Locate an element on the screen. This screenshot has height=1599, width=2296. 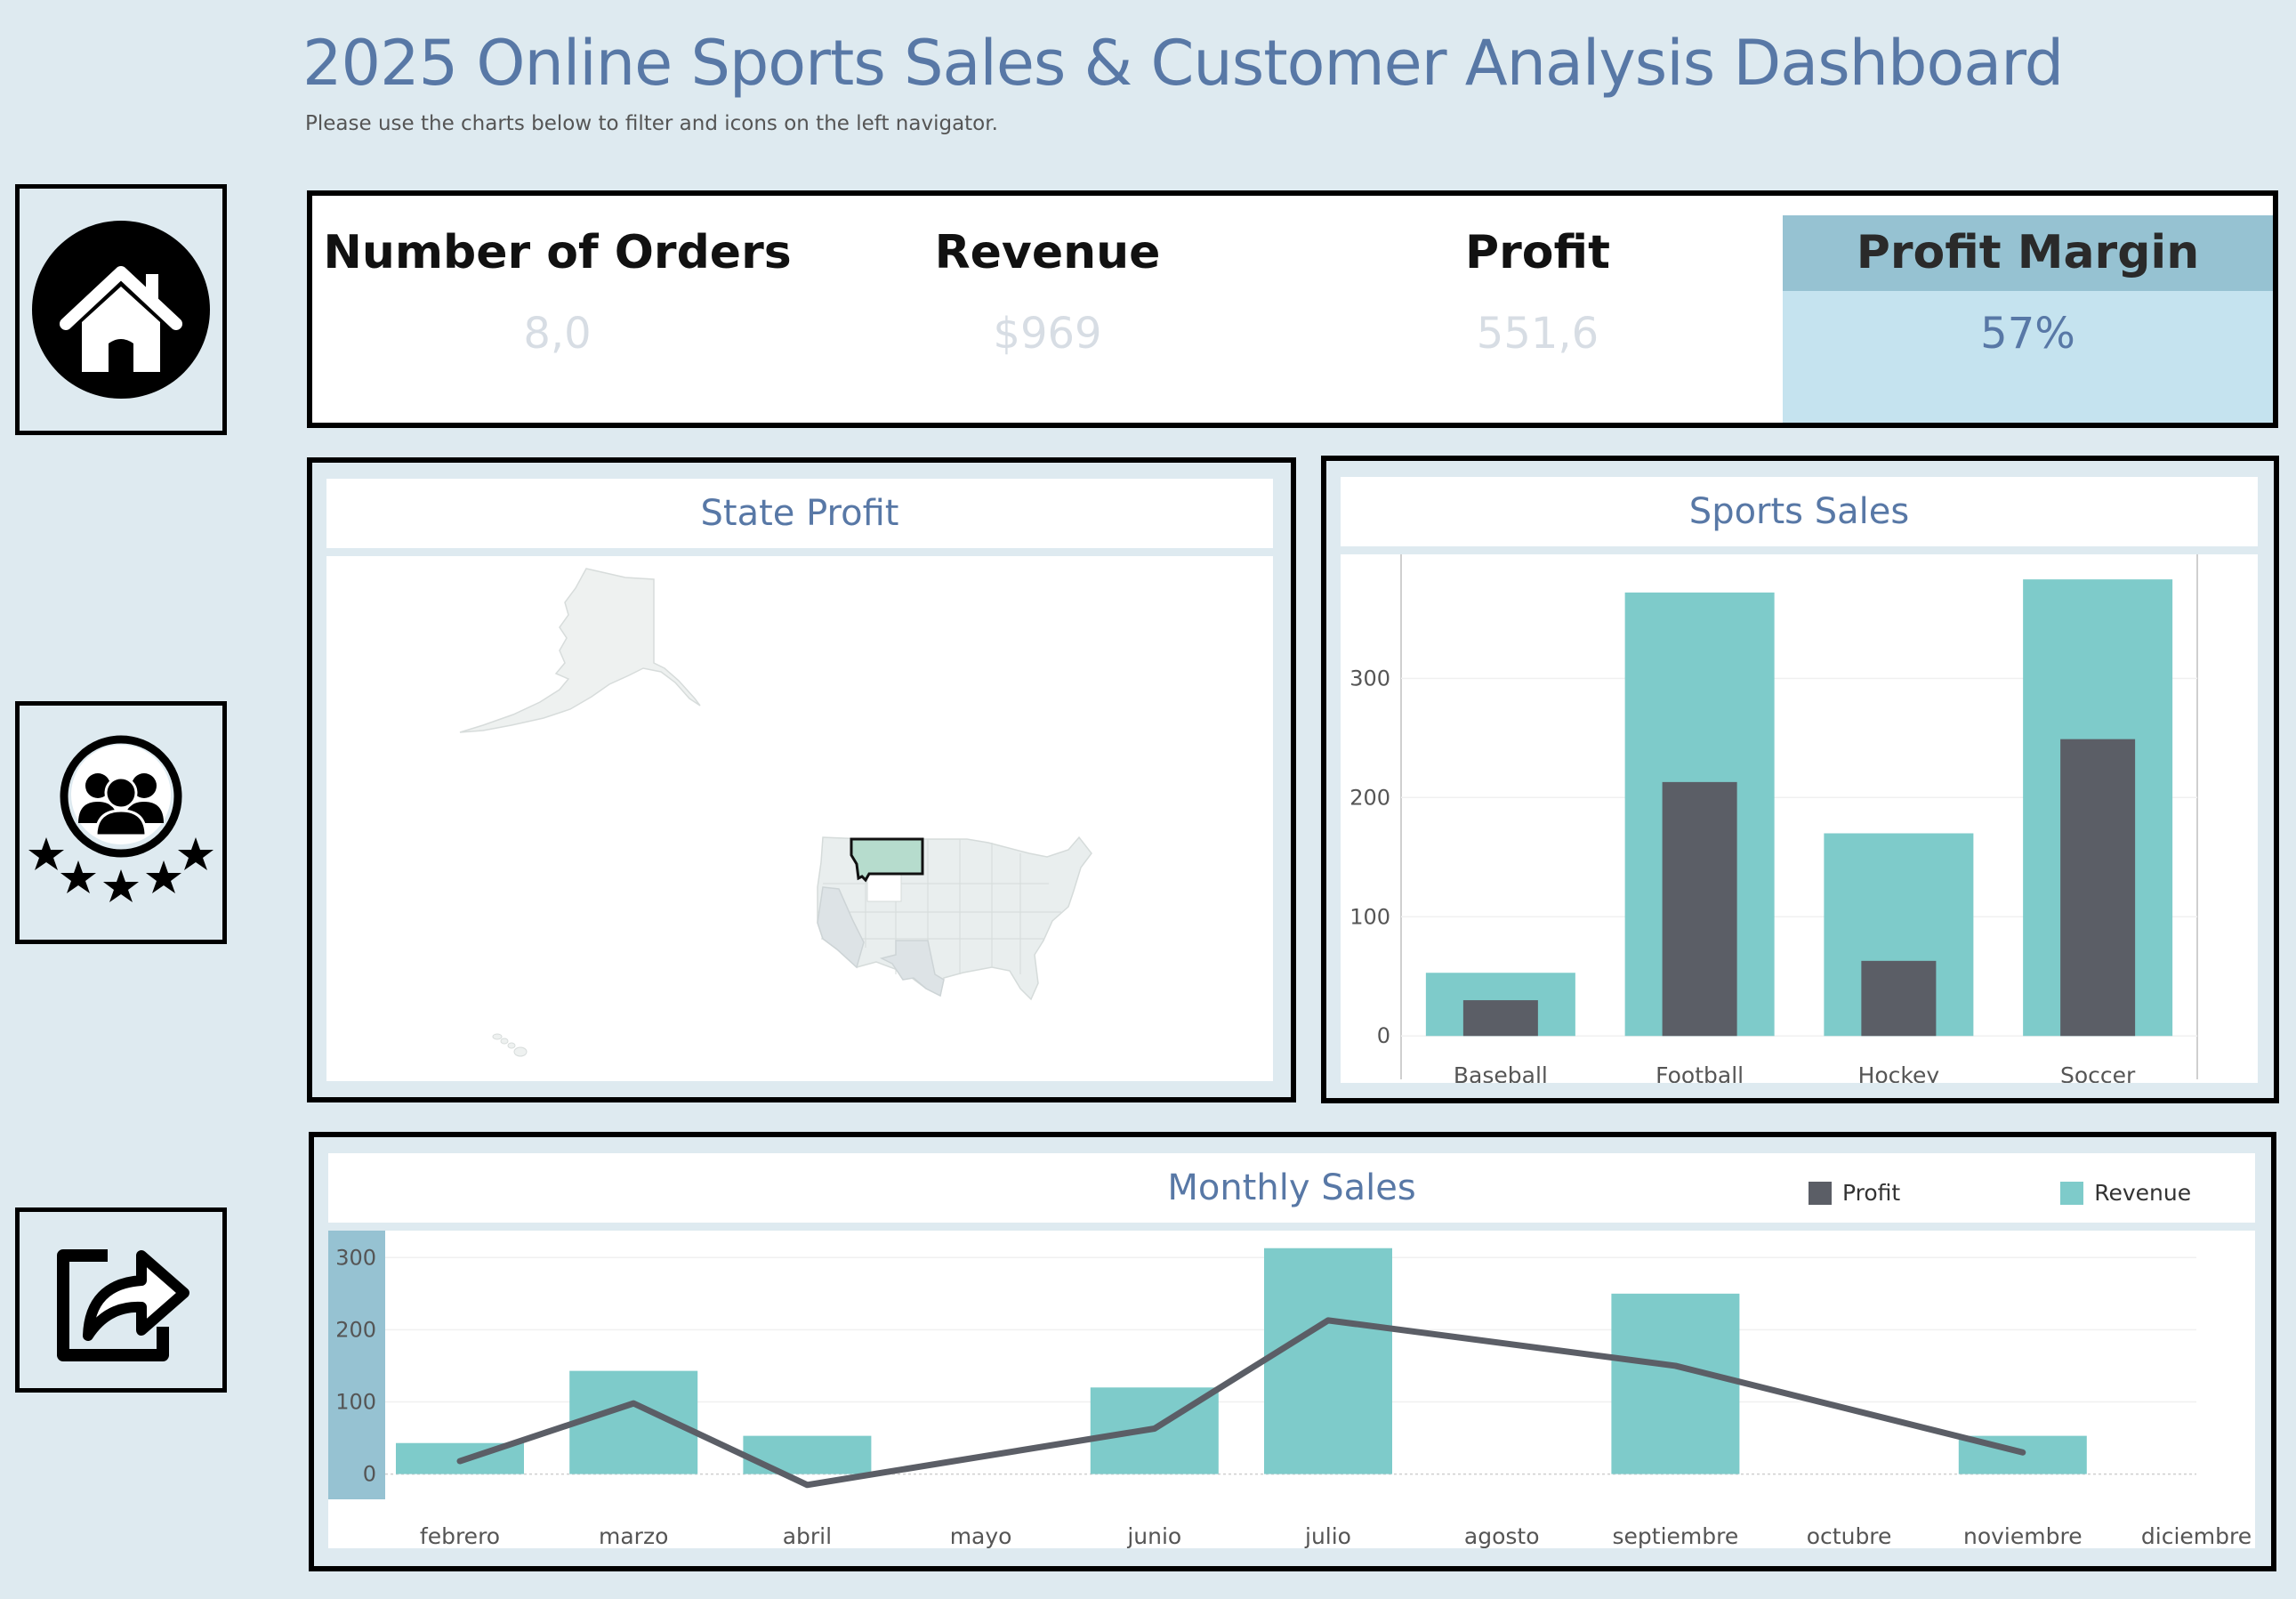
kpi-label: Profit Margin is located at coordinates (2028, 253).